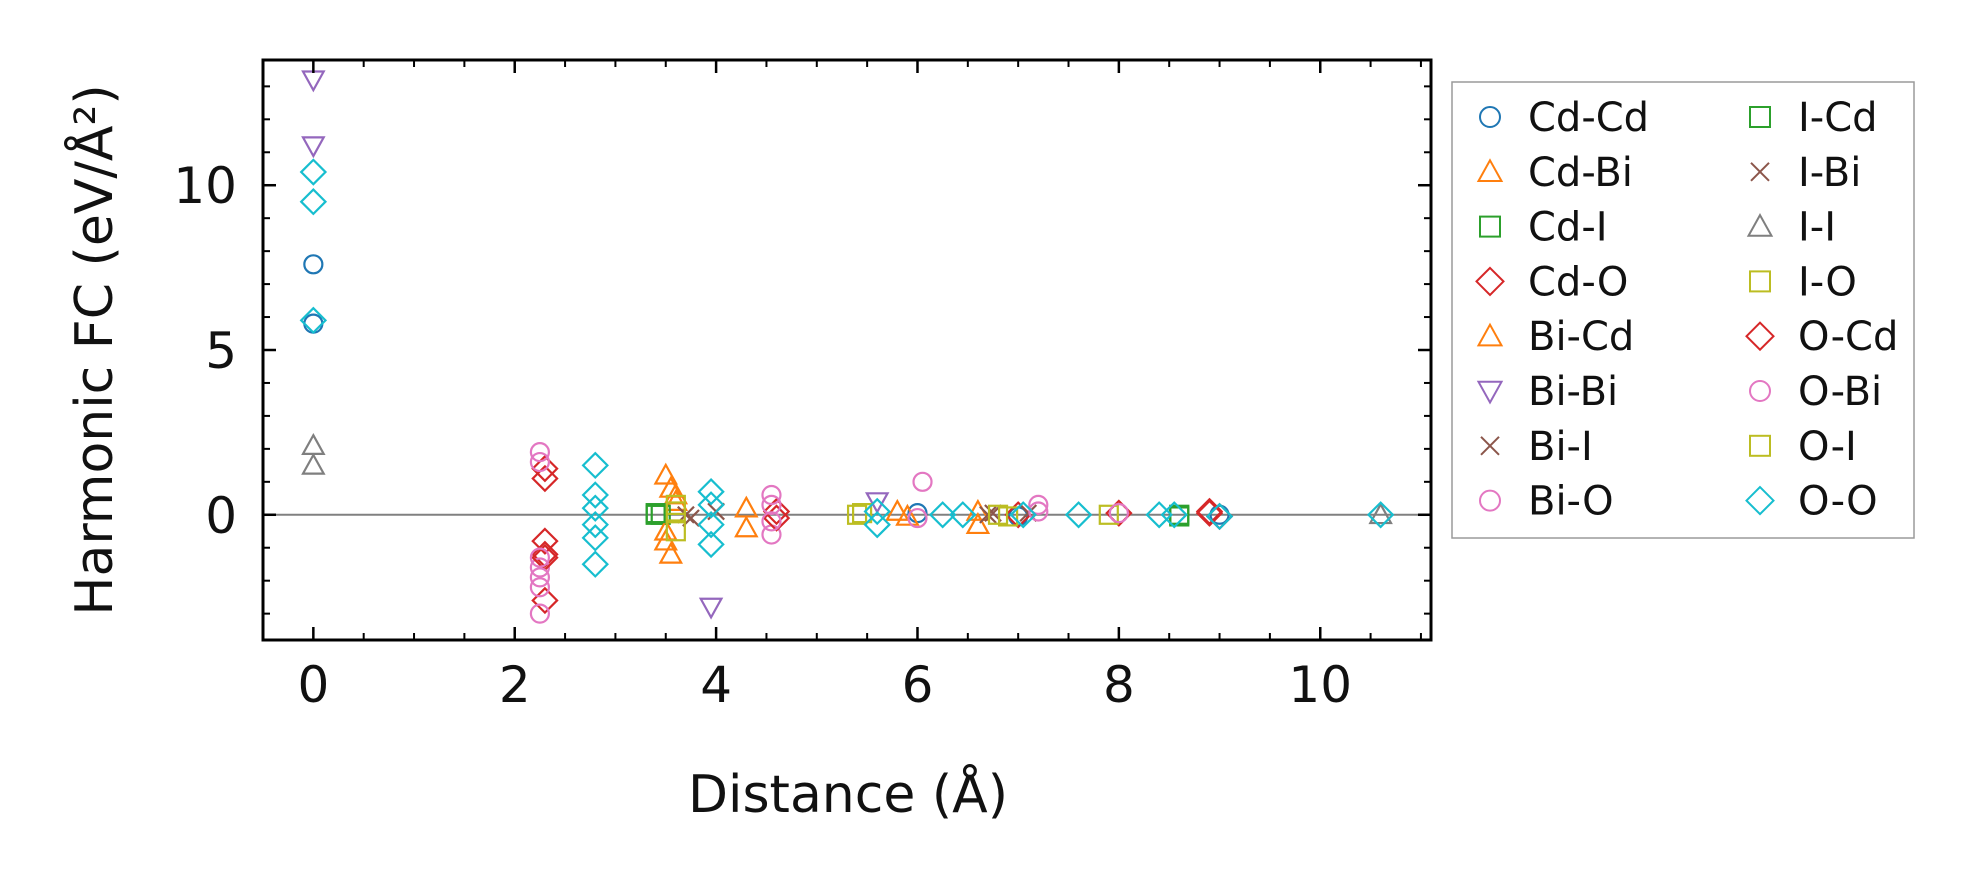  I want to click on x-axis-label: Distance (Å), so click(848, 794).